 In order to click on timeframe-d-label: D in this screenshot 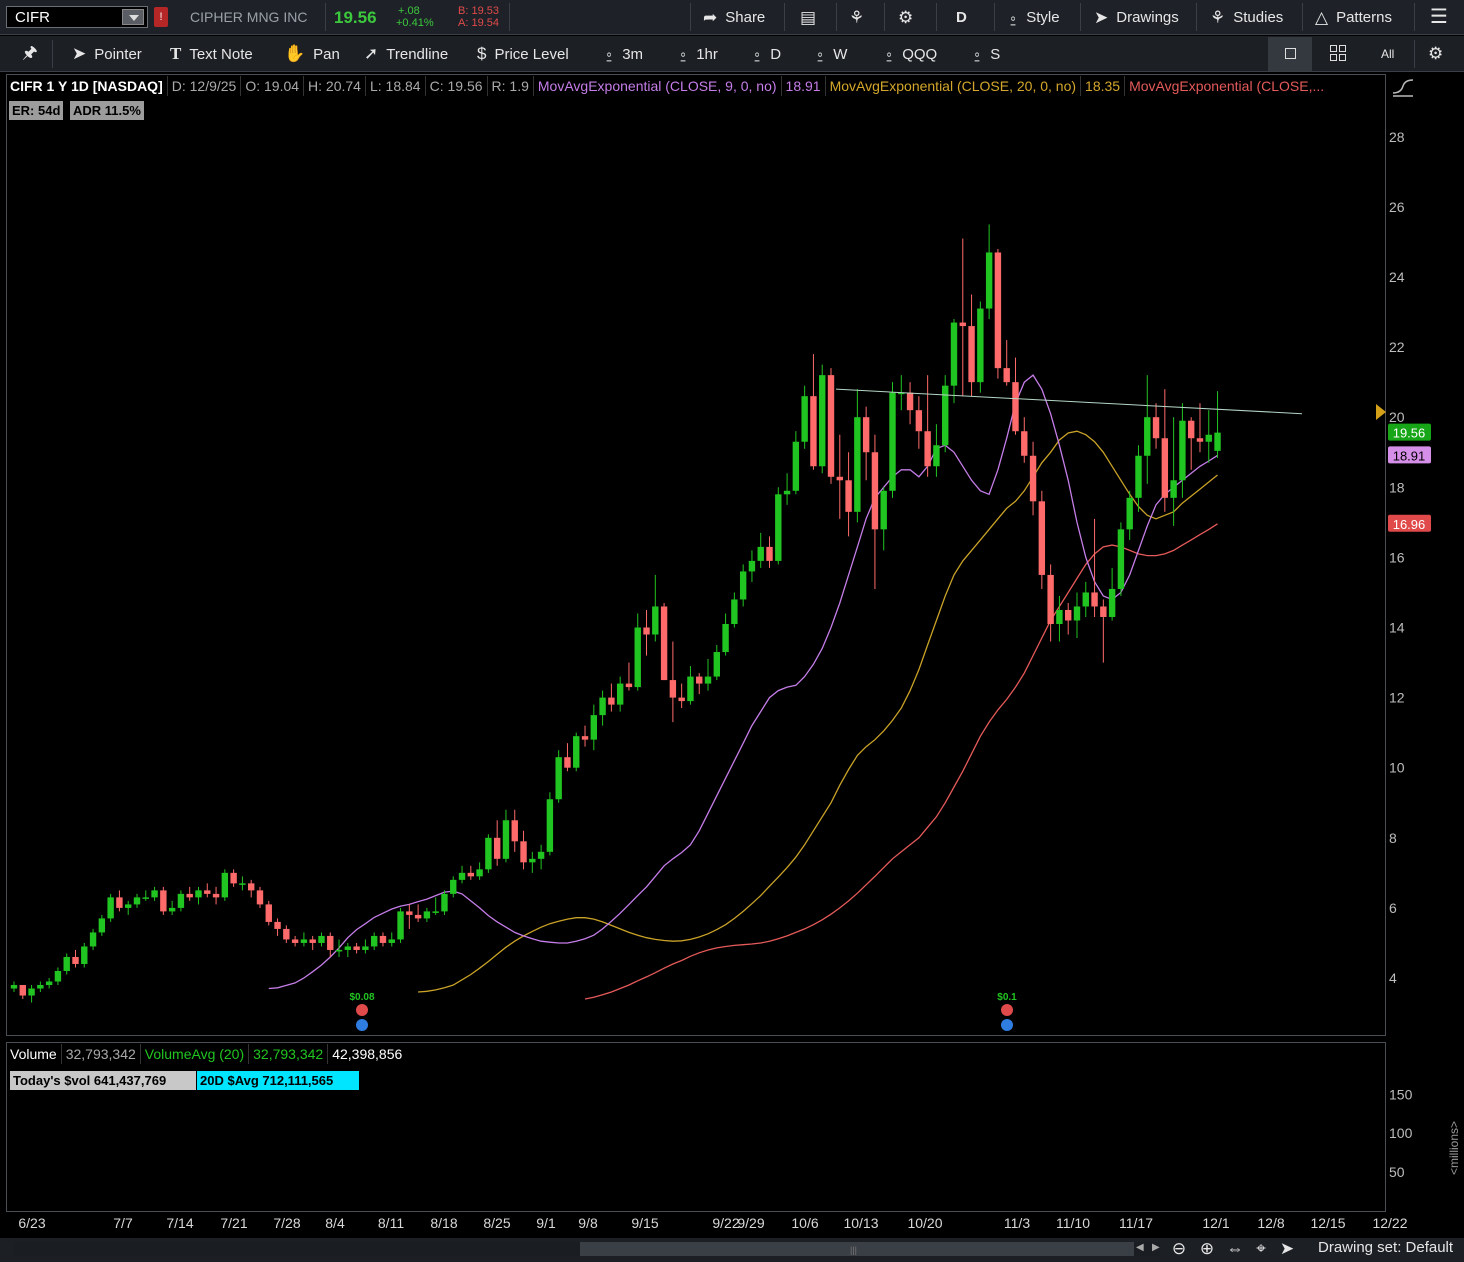, I will do `click(776, 54)`.